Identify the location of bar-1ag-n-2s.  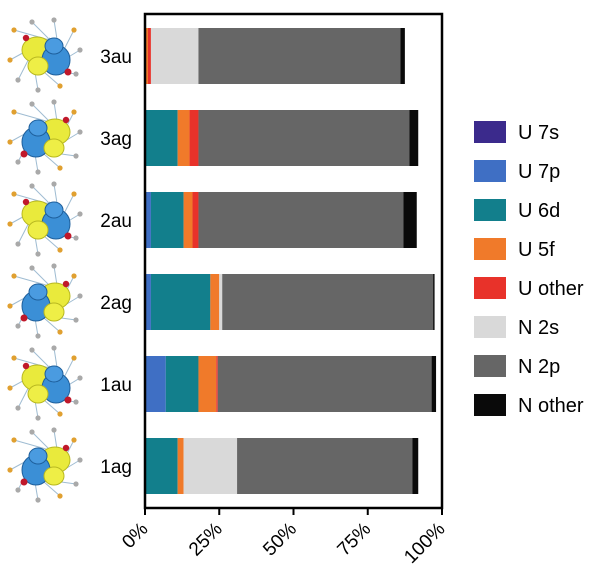
(210, 466).